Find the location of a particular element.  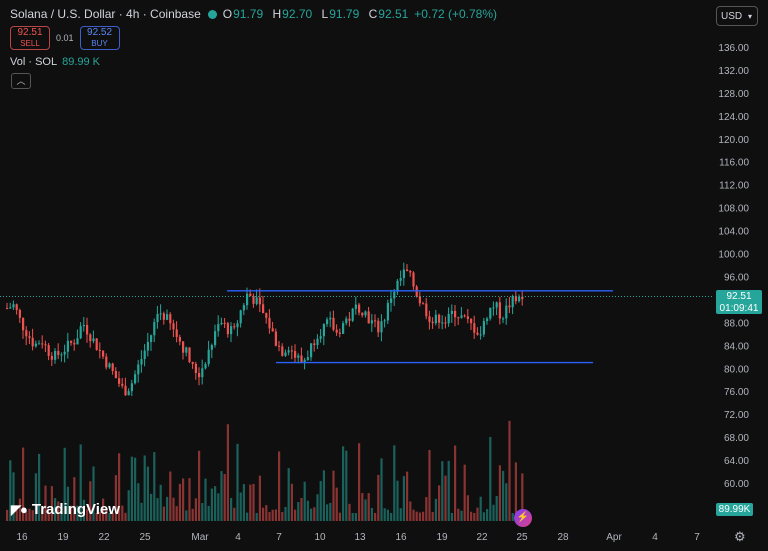

sell-button: 92.51 SELL is located at coordinates (30, 38).